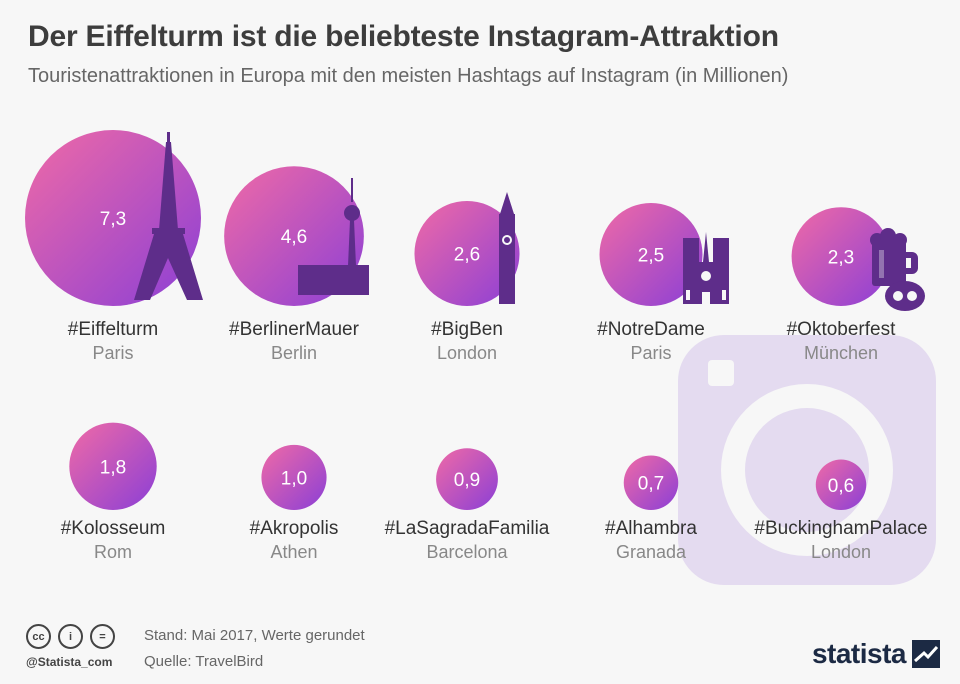 The width and height of the screenshot is (960, 684). I want to click on value-label: 1,8, so click(113, 467).